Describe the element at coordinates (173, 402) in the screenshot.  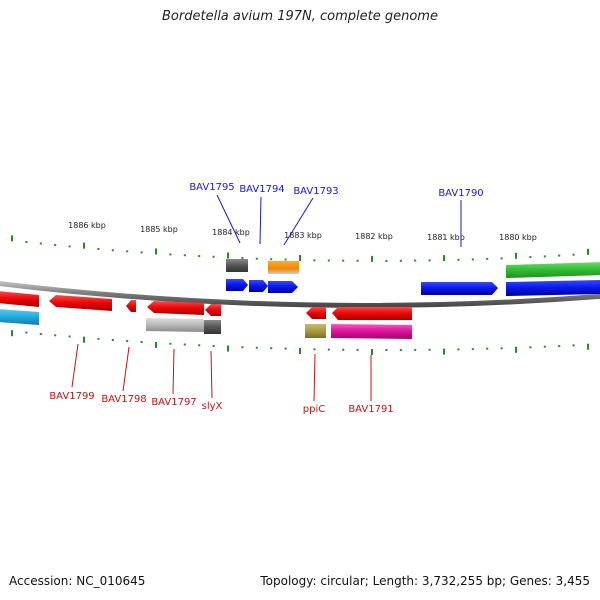
I see `gene-label-bav1797: BAV1797` at that location.